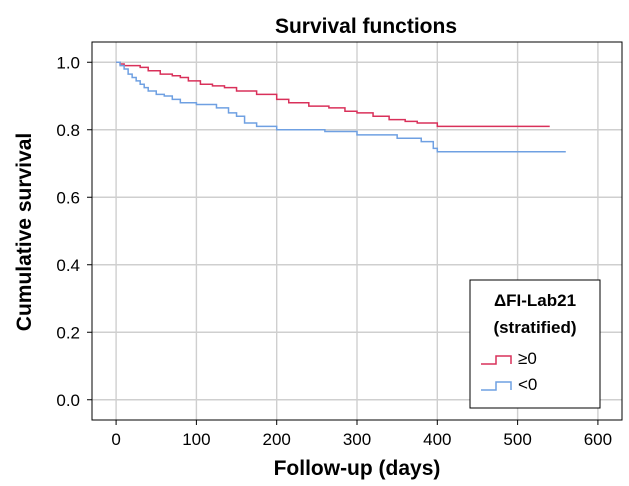 The width and height of the screenshot is (629, 486). I want to click on x-tick-label: 100, so click(196, 439).